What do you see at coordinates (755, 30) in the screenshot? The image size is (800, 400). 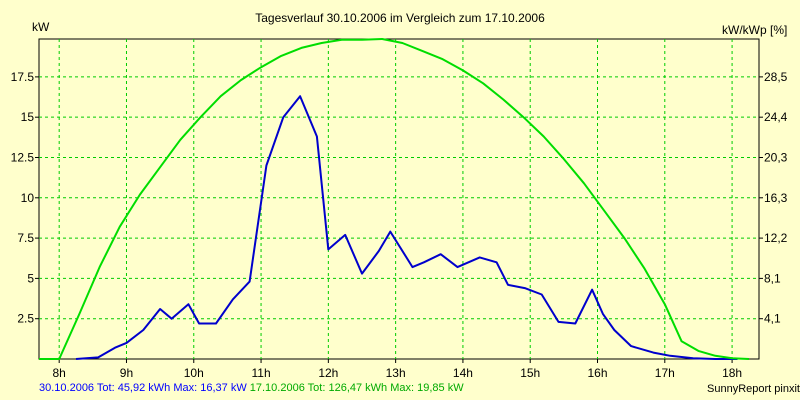 I see `y-axis-unit-right: kW/kWp [%]` at bounding box center [755, 30].